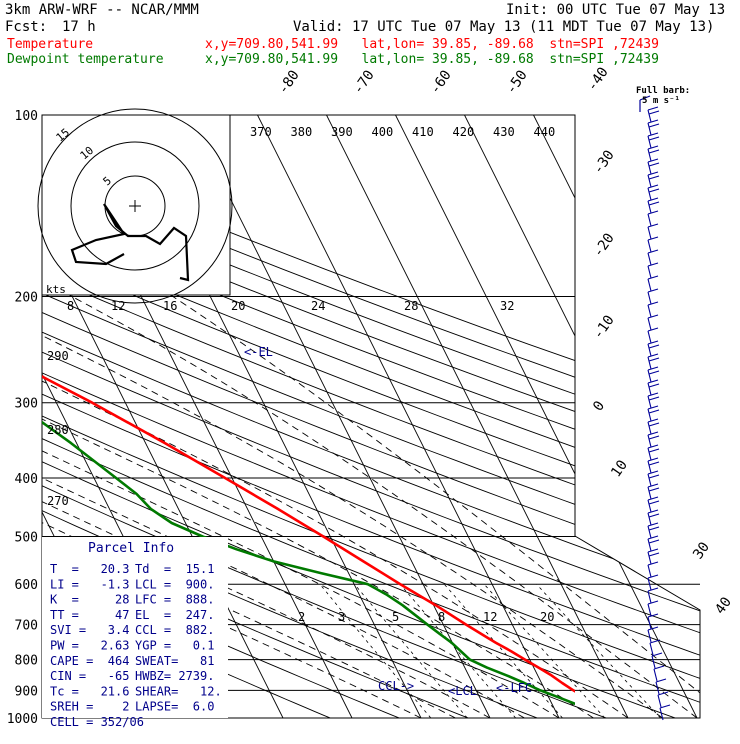  I want to click on theta-label: 400, so click(383, 132).